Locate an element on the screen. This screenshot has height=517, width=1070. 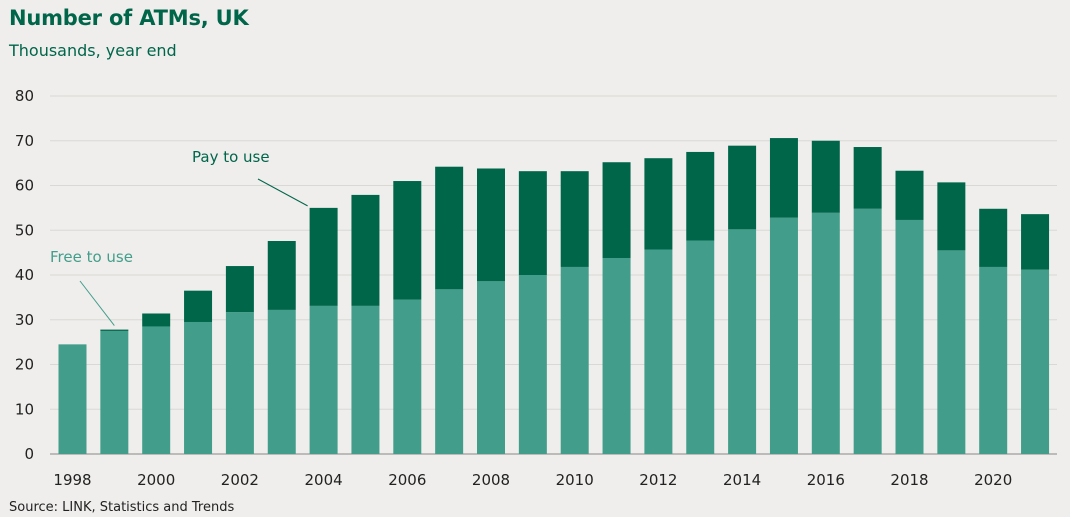
x-tick-label: 2018 is located at coordinates (909, 480).